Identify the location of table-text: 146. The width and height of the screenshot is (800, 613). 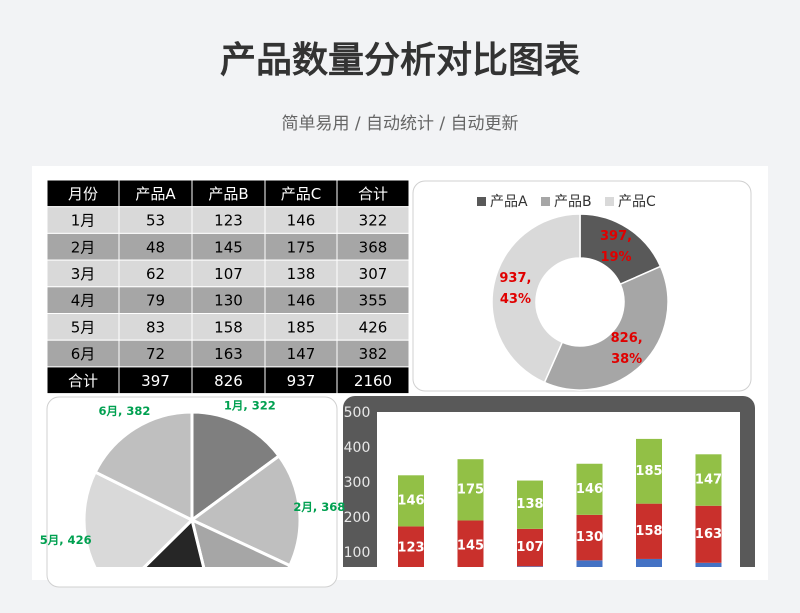
(301, 221).